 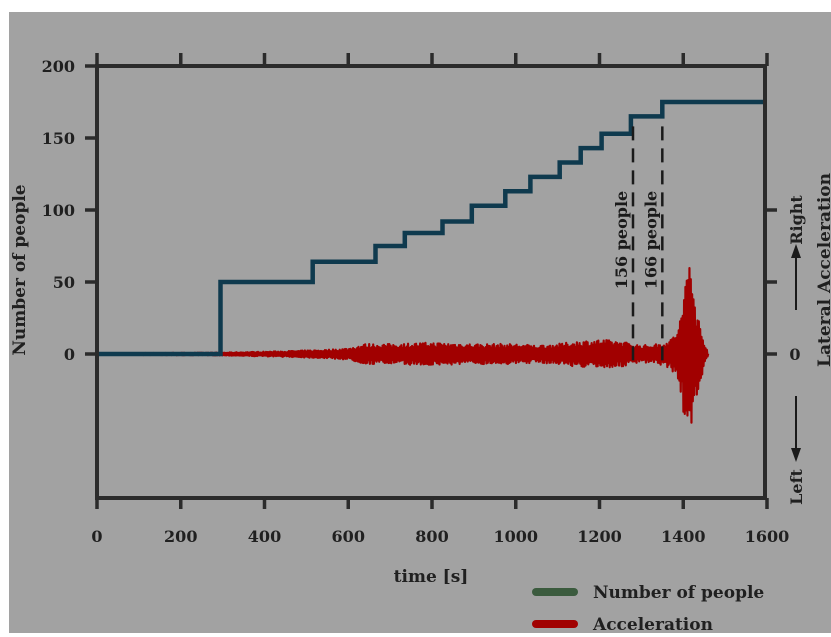 What do you see at coordinates (431, 577) in the screenshot?
I see `x-axis-label: time [s]` at bounding box center [431, 577].